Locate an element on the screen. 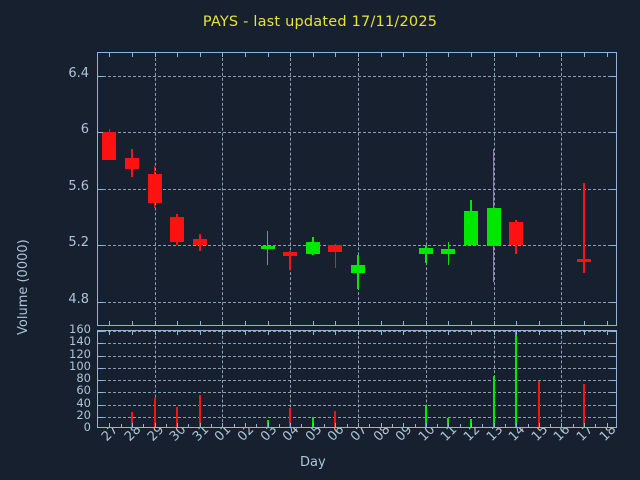  volume-tick-label: 40 is located at coordinates (83, 402).